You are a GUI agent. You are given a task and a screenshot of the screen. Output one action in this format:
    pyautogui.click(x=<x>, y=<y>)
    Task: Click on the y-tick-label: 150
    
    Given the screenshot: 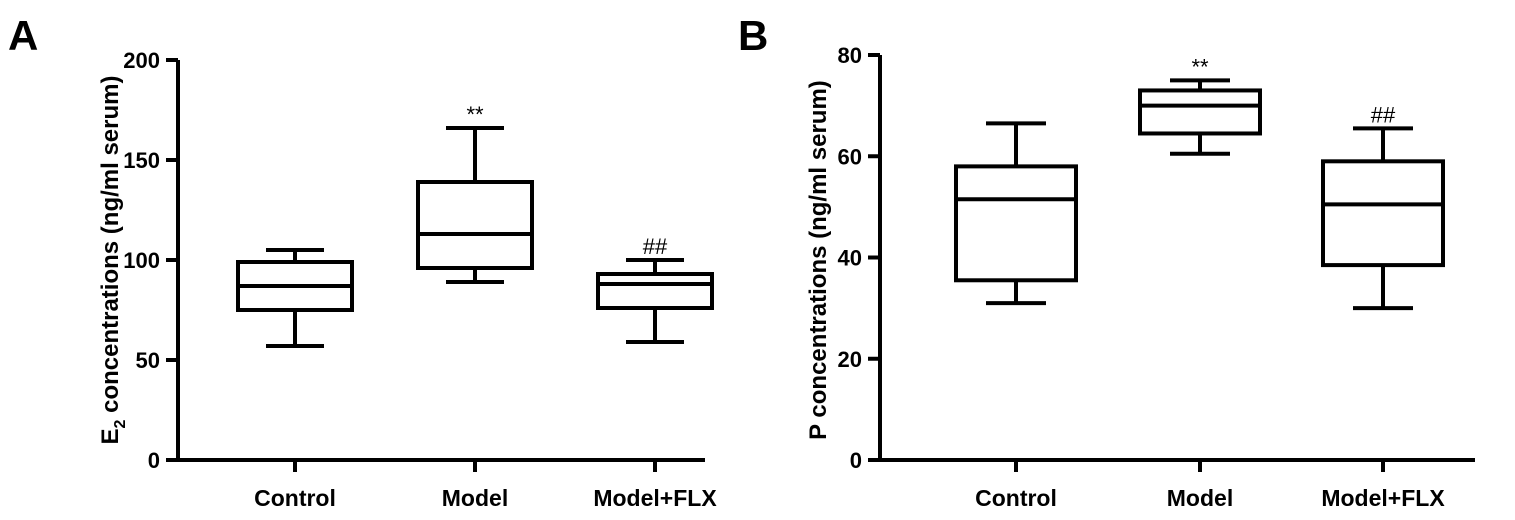 What is the action you would take?
    pyautogui.click(x=141, y=160)
    